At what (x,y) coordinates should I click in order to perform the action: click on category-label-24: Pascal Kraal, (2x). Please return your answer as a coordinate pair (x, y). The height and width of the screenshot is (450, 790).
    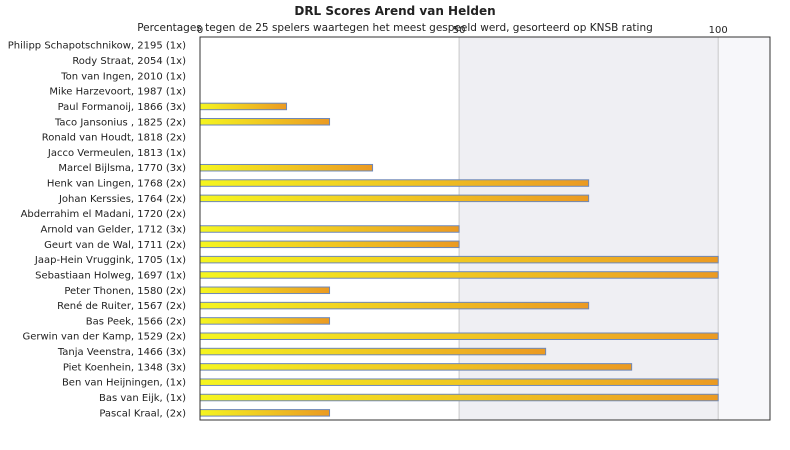
    Looking at the image, I should click on (142, 413).